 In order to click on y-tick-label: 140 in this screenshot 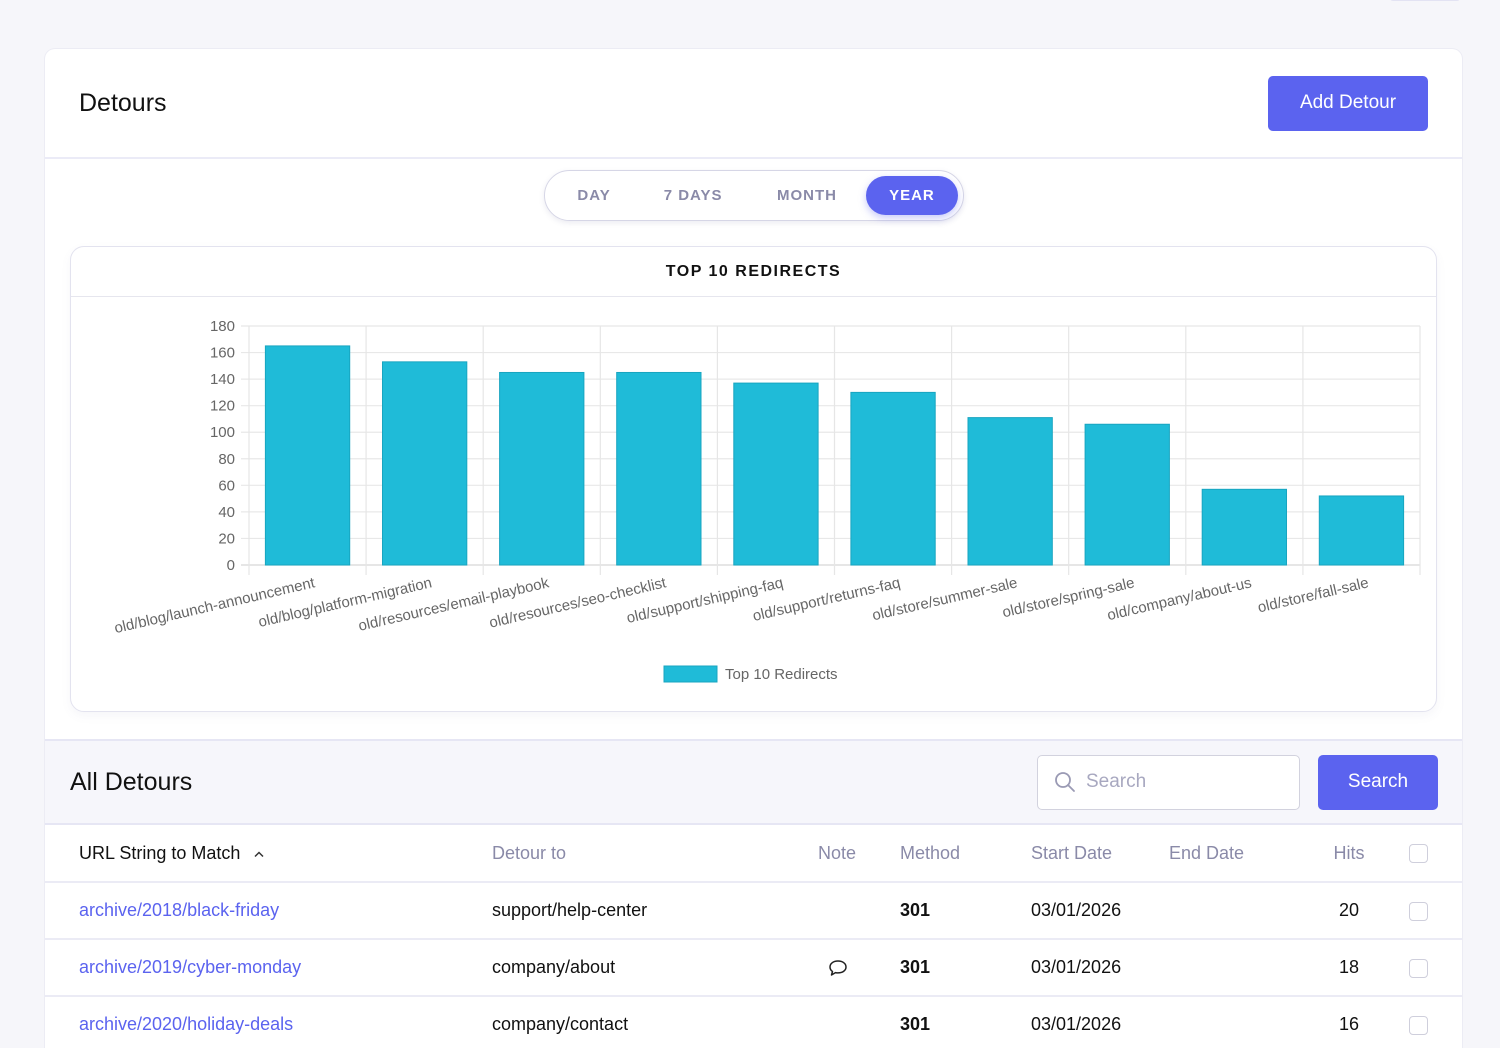, I will do `click(222, 379)`.